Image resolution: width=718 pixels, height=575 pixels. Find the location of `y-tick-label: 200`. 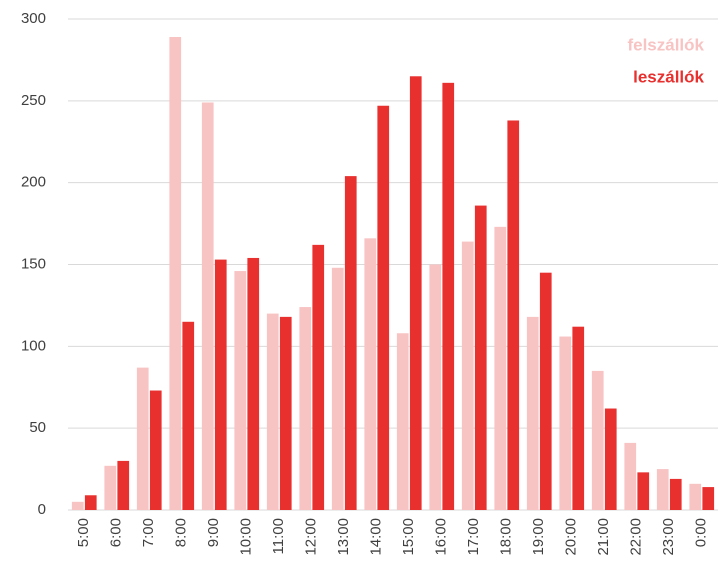

y-tick-label: 200 is located at coordinates (33, 182).